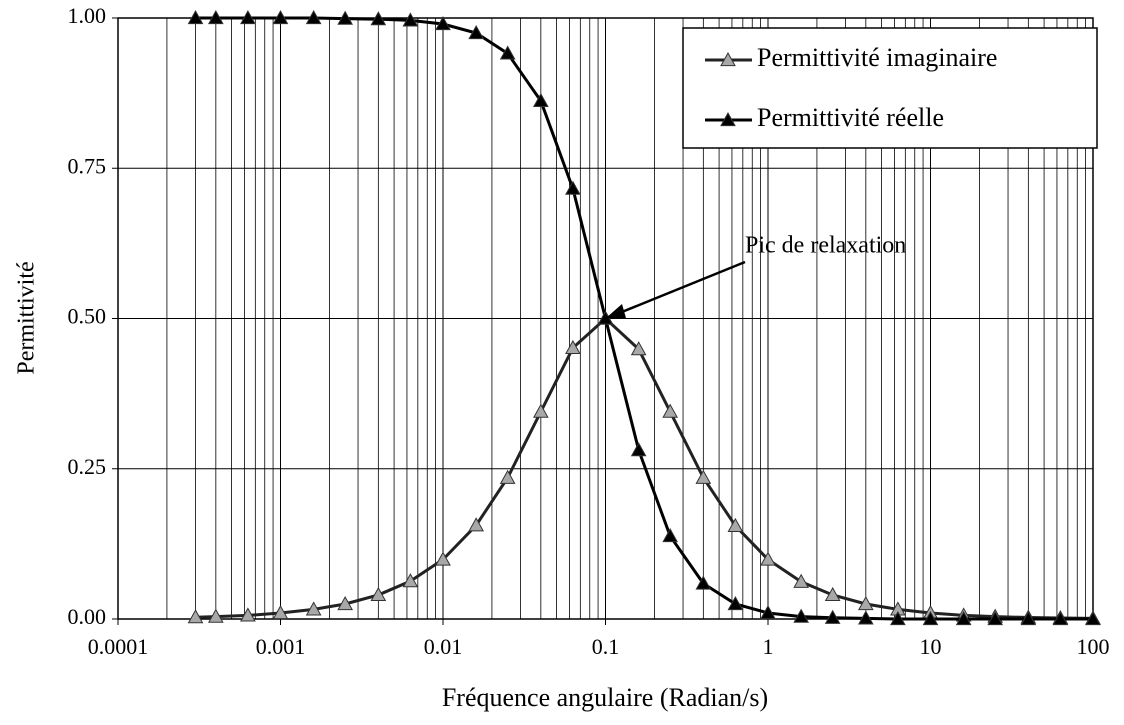  I want to click on x-axis-label: Fréquence angulaire (Radian/s), so click(605, 697).